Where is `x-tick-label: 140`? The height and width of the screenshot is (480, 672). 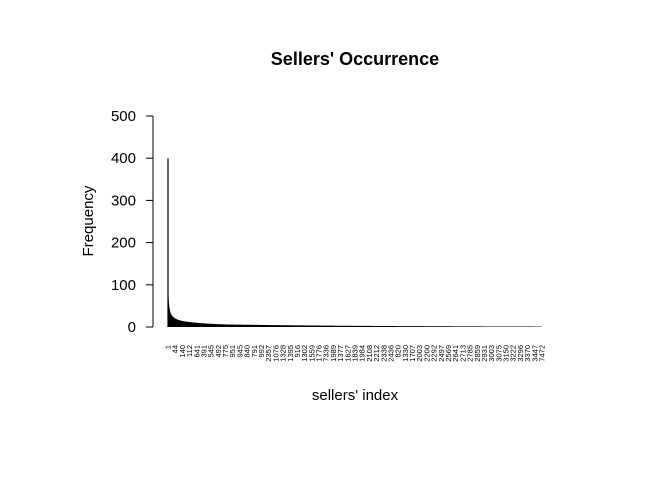
x-tick-label: 140 is located at coordinates (182, 351).